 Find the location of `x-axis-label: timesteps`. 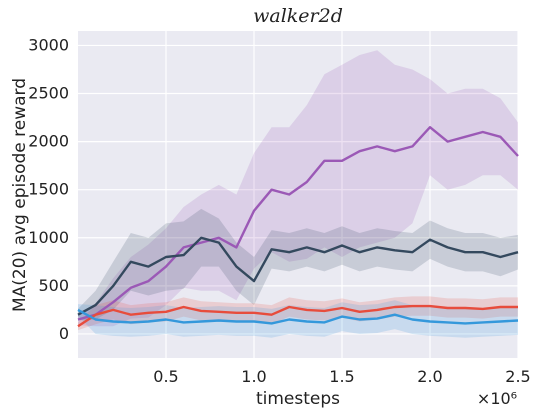

x-axis-label: timesteps is located at coordinates (298, 399).